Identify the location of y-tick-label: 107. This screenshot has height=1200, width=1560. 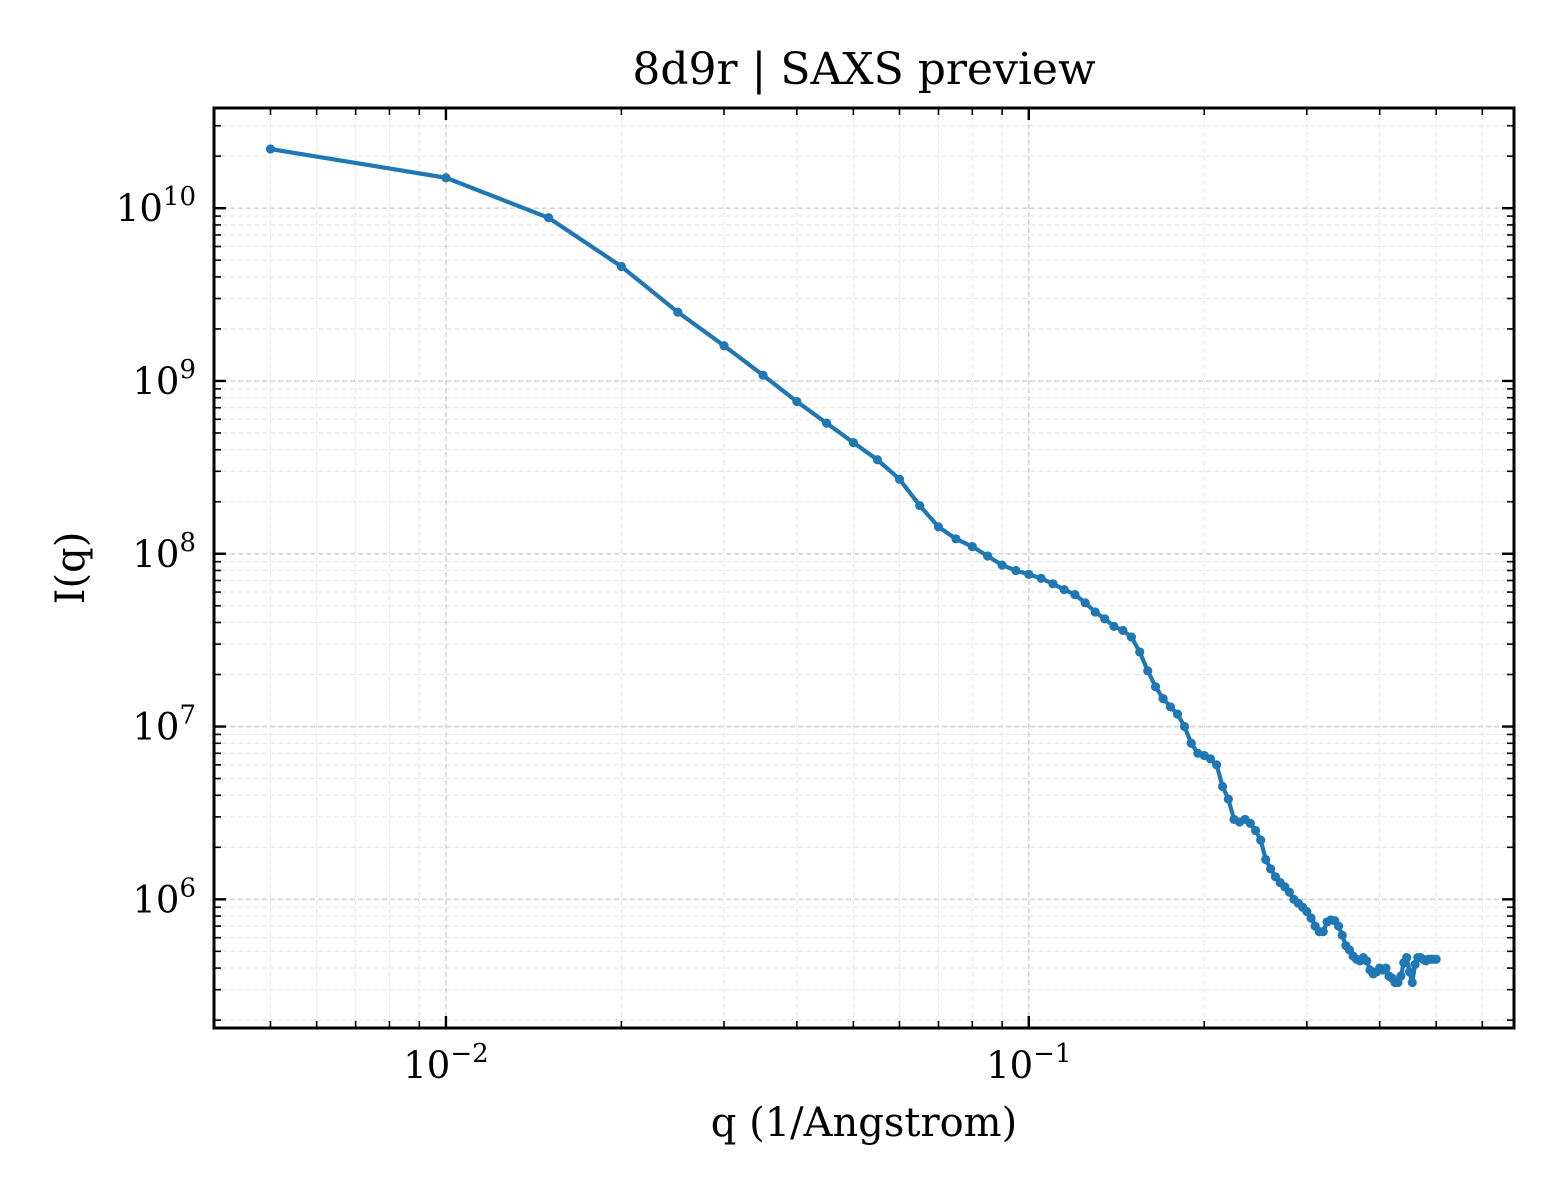
(164, 725).